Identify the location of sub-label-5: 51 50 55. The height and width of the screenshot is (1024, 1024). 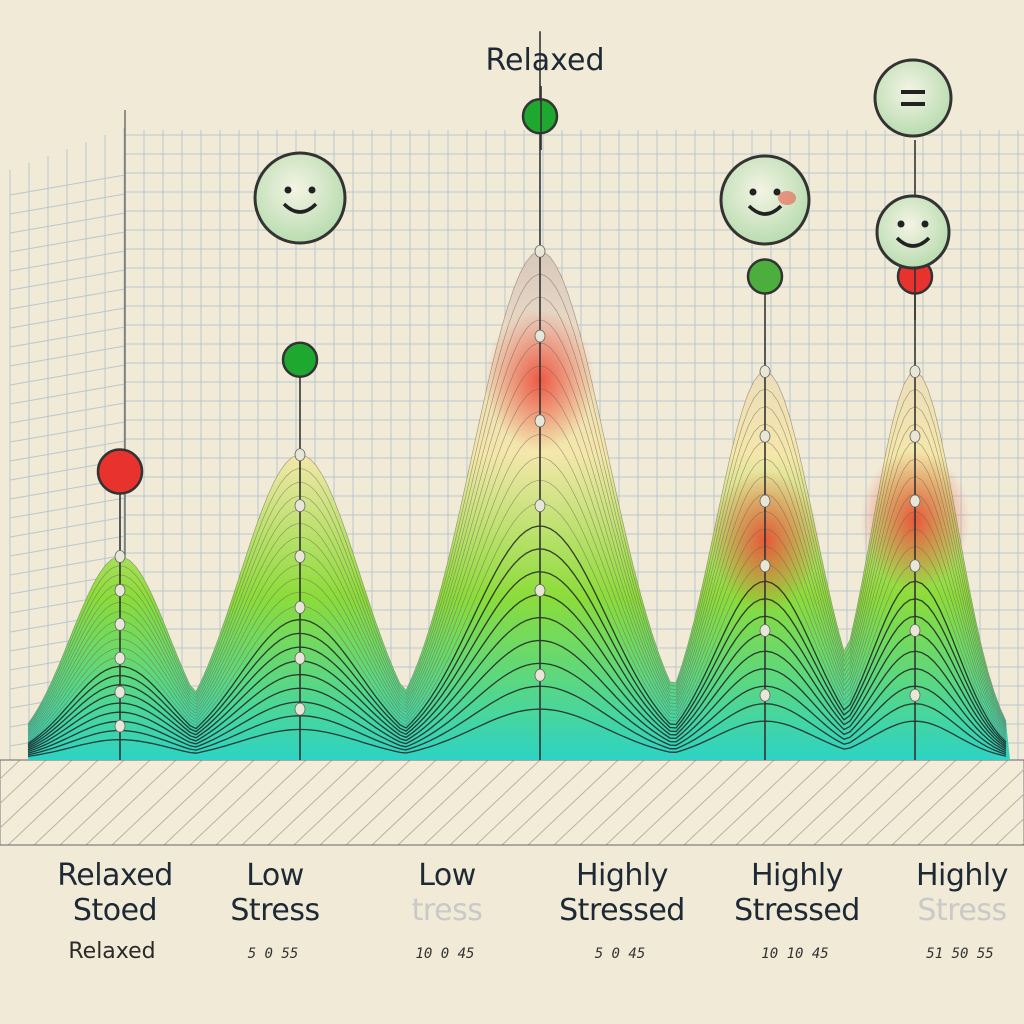
(959, 954).